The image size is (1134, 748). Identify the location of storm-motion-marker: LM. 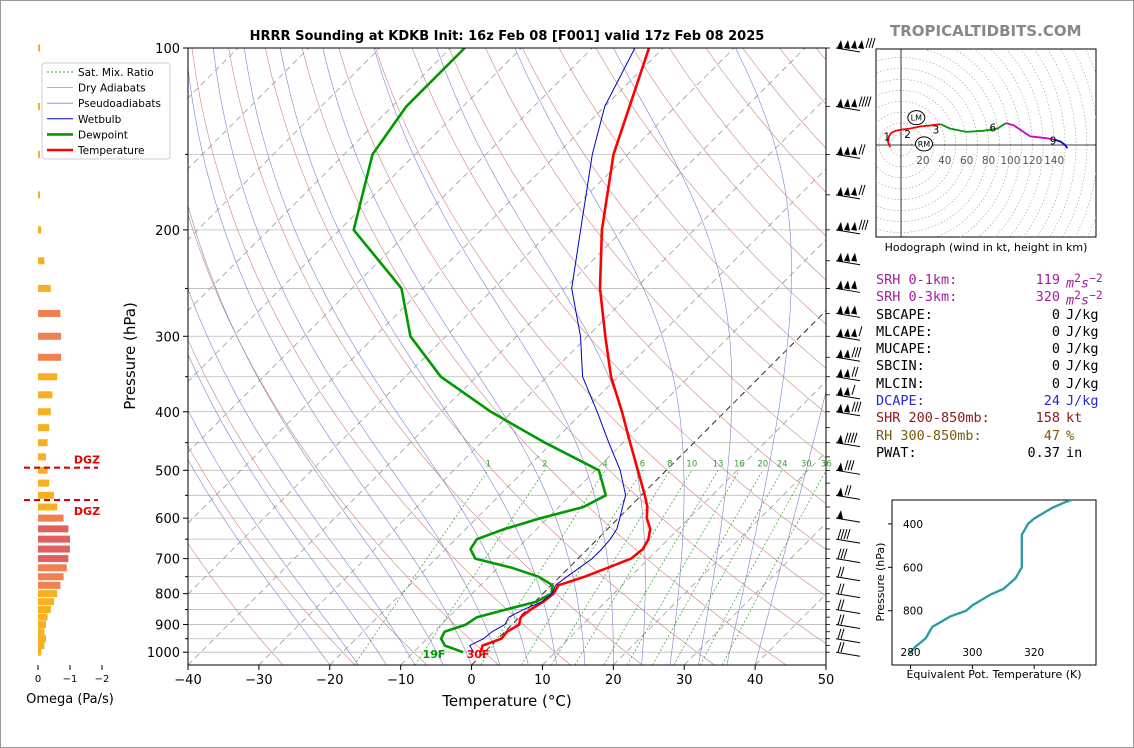
(916, 118).